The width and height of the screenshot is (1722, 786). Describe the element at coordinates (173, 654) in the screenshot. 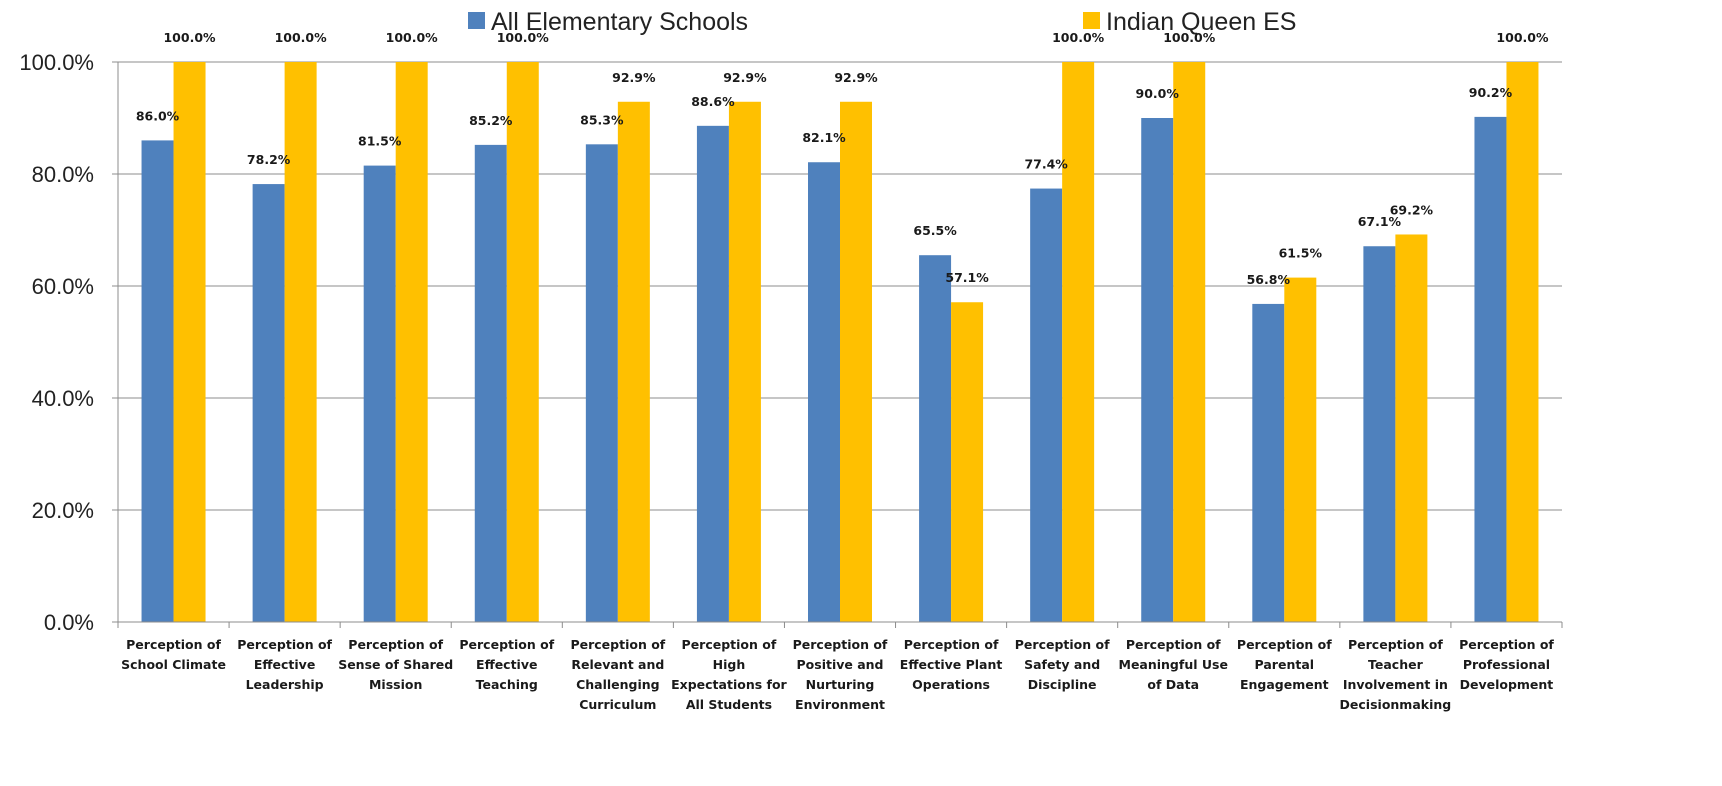

I see `category-label-0: Perception of School Climate` at that location.